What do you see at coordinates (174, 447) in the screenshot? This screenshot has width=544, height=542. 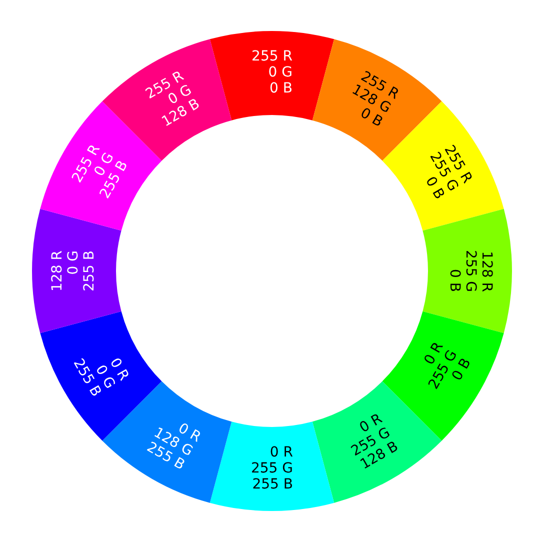 I see `slice-label: 0 R 128 G 255 B` at bounding box center [174, 447].